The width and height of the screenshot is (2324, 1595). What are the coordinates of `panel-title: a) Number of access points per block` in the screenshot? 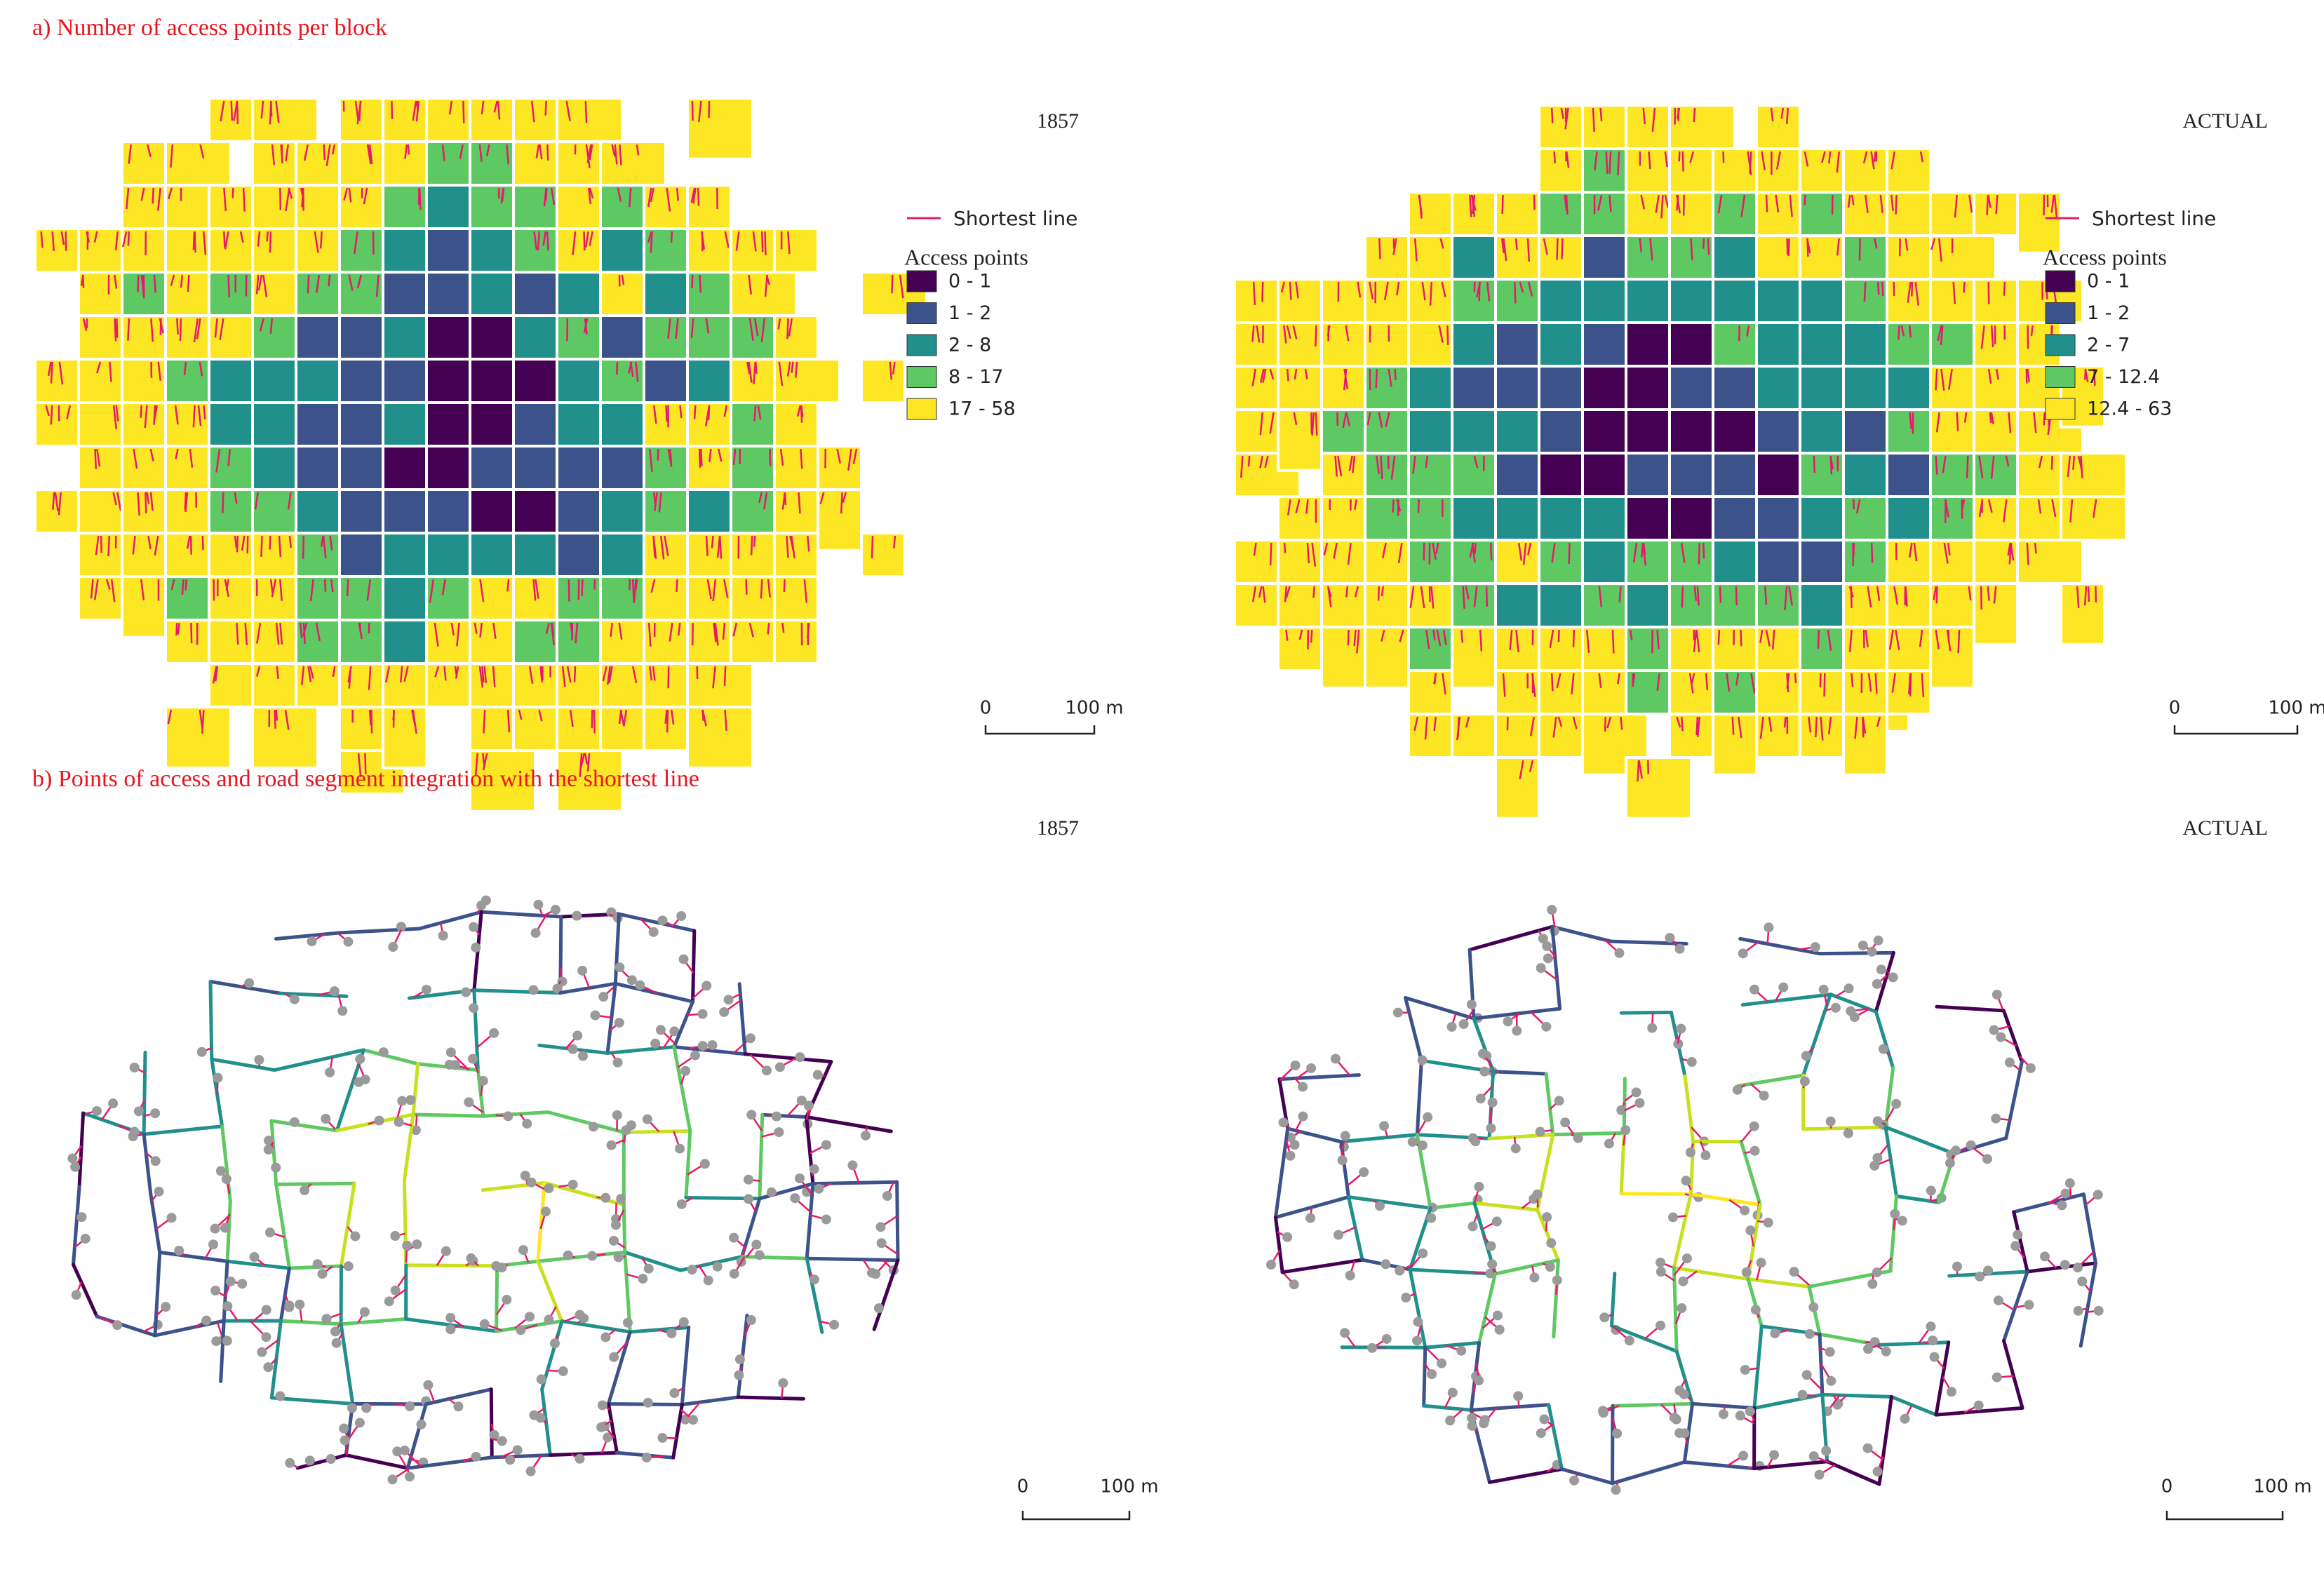 It's located at (209, 28).